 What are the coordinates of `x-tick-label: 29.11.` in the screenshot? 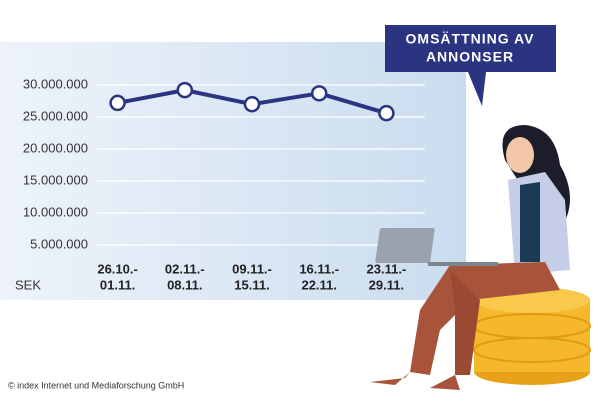 It's located at (386, 284).